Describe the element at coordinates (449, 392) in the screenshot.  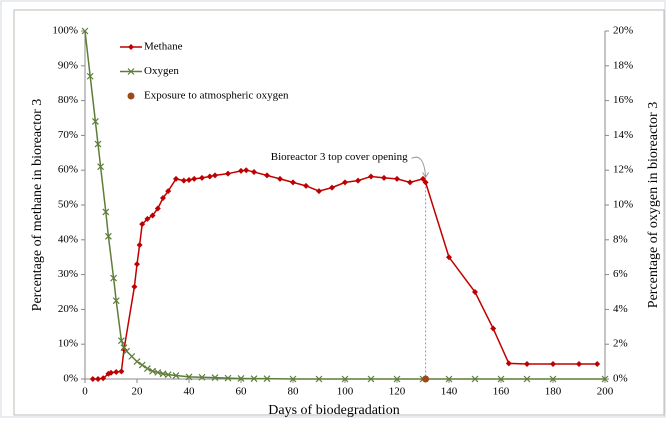
I see `x-tick-label: 140` at that location.